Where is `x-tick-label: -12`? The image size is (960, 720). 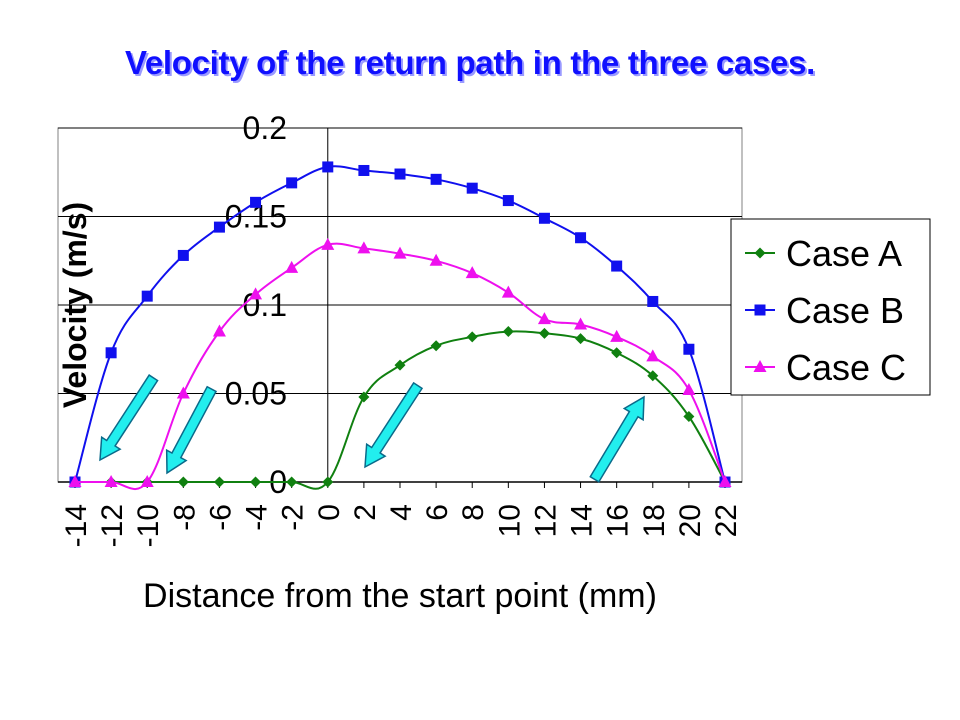
x-tick-label: -12 is located at coordinates (112, 525).